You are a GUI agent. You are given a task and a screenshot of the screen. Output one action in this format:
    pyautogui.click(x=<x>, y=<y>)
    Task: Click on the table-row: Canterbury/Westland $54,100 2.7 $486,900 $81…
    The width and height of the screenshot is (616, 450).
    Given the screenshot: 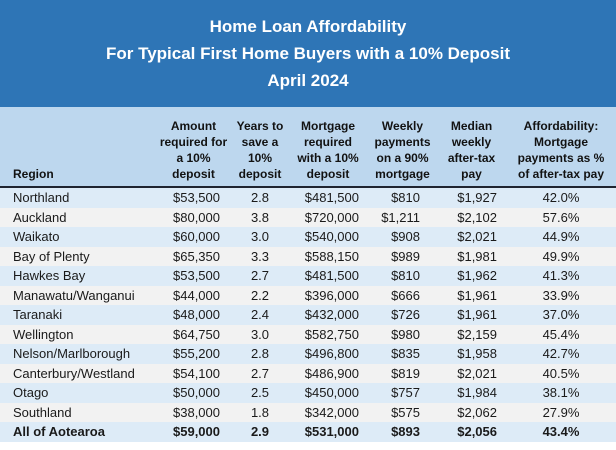 What is the action you would take?
    pyautogui.click(x=308, y=373)
    